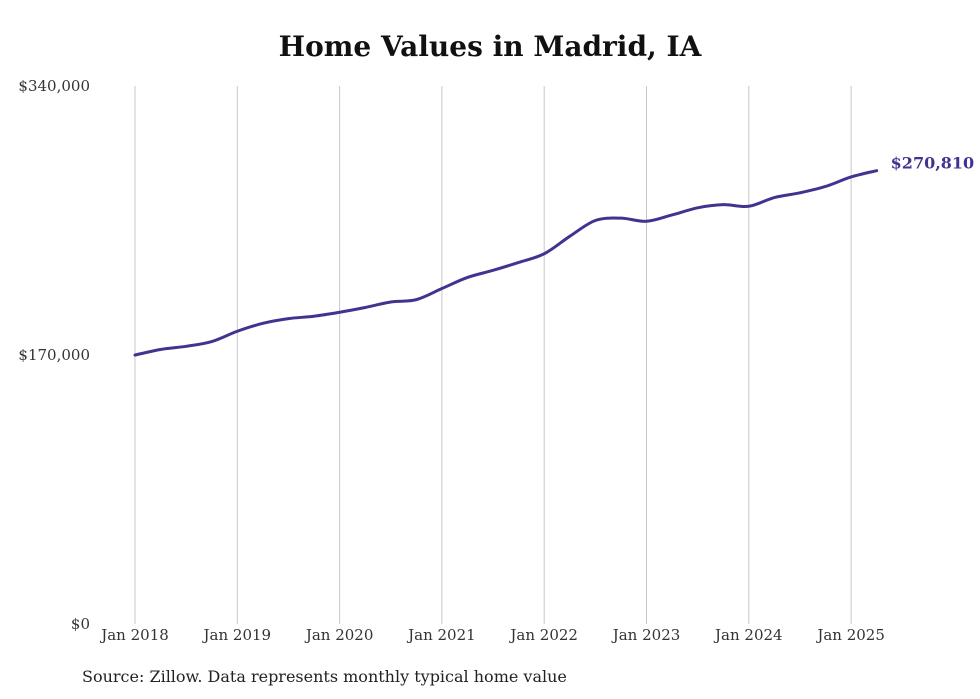 The height and width of the screenshot is (699, 980). What do you see at coordinates (441, 635) in the screenshot?
I see `x-tick-label: Jan 2021` at bounding box center [441, 635].